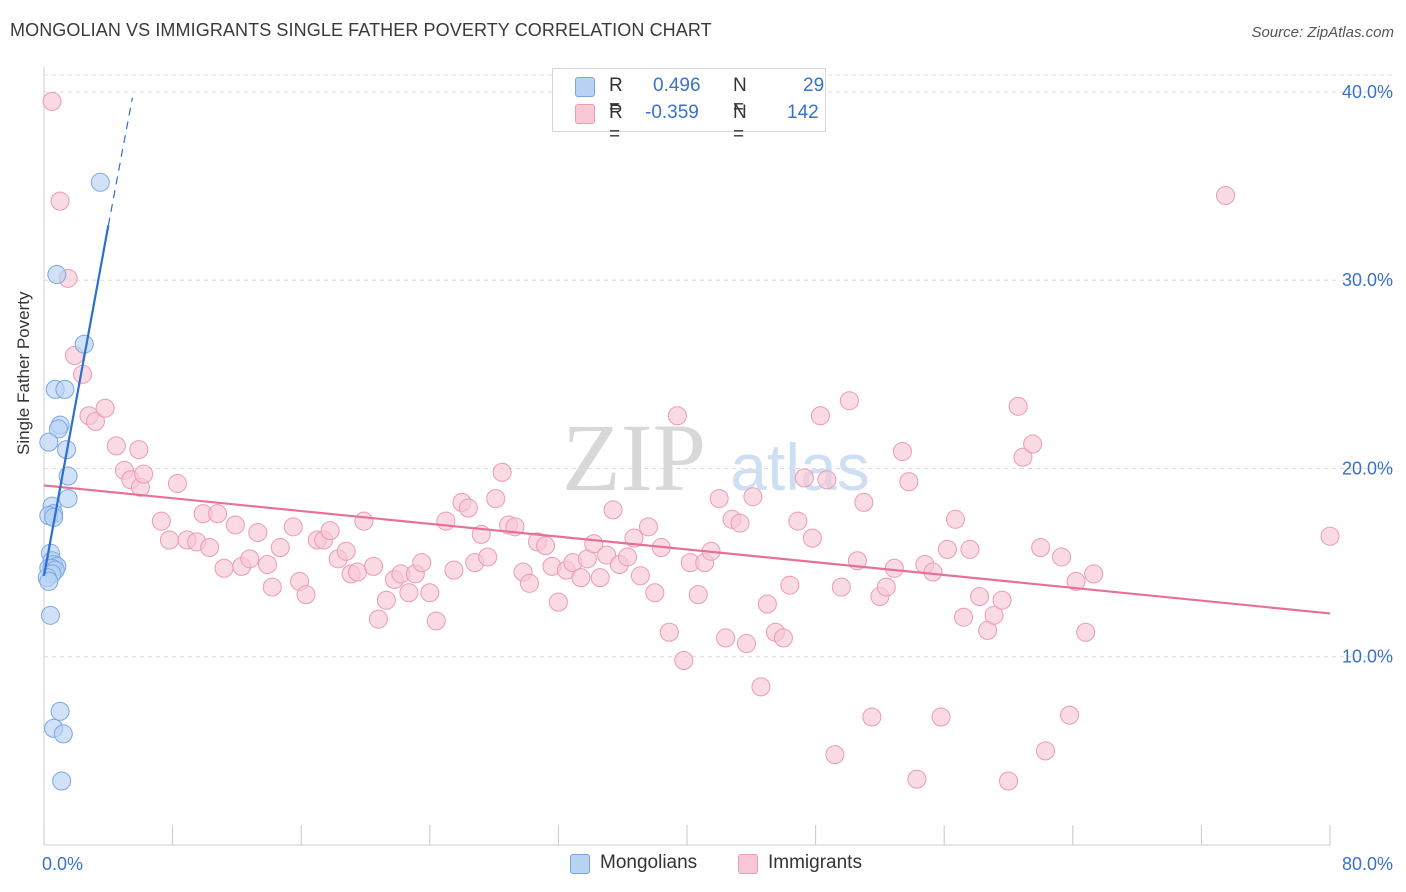 Image resolution: width=1406 pixels, height=892 pixels. What do you see at coordinates (1367, 92) in the screenshot?
I see `y-tick-label: 40.0%` at bounding box center [1367, 92].